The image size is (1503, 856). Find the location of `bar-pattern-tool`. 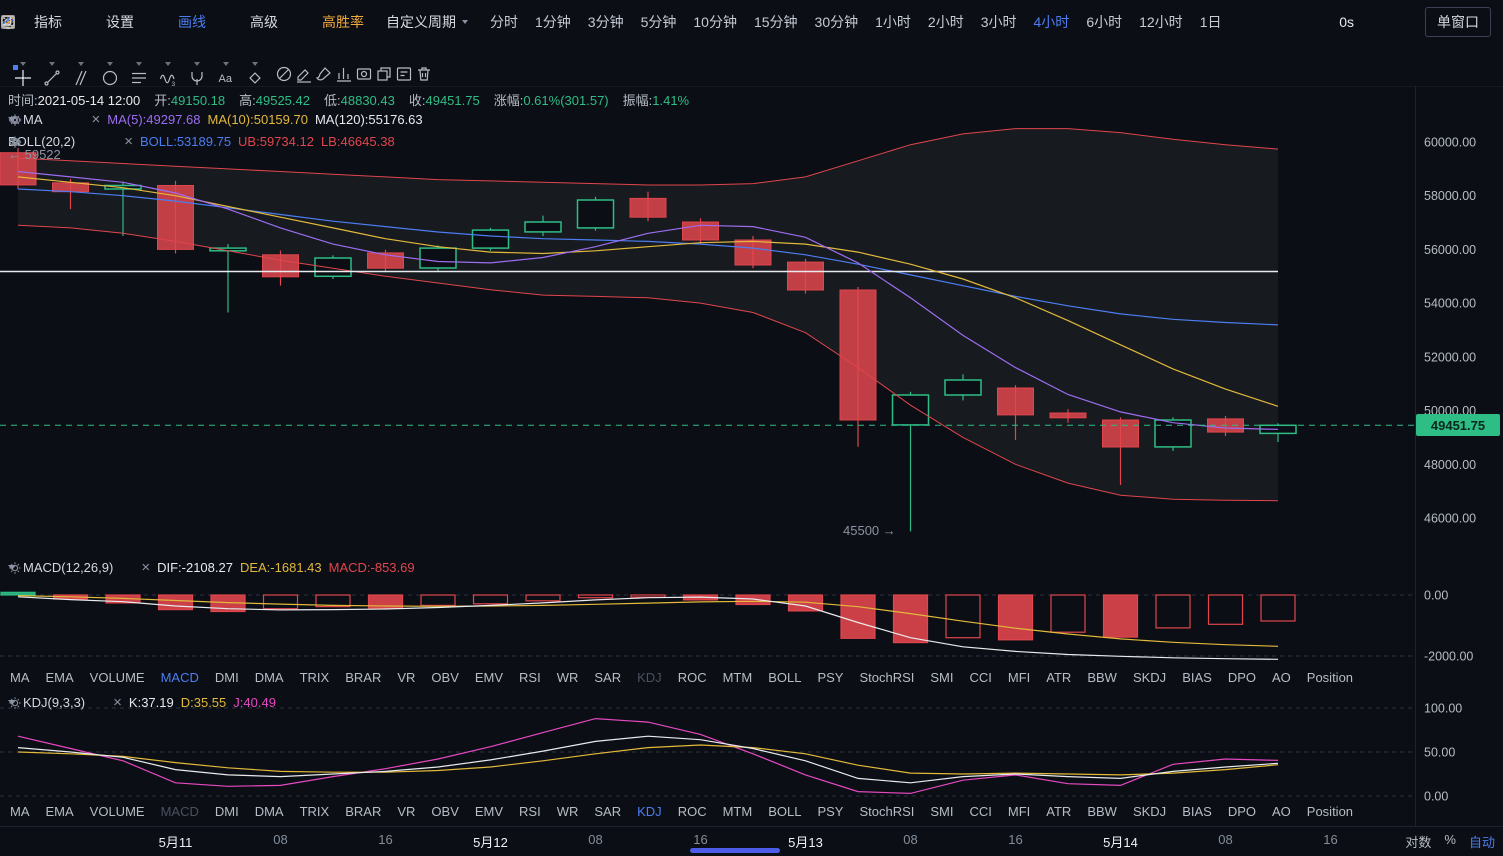

bar-pattern-tool is located at coordinates (343, 71).